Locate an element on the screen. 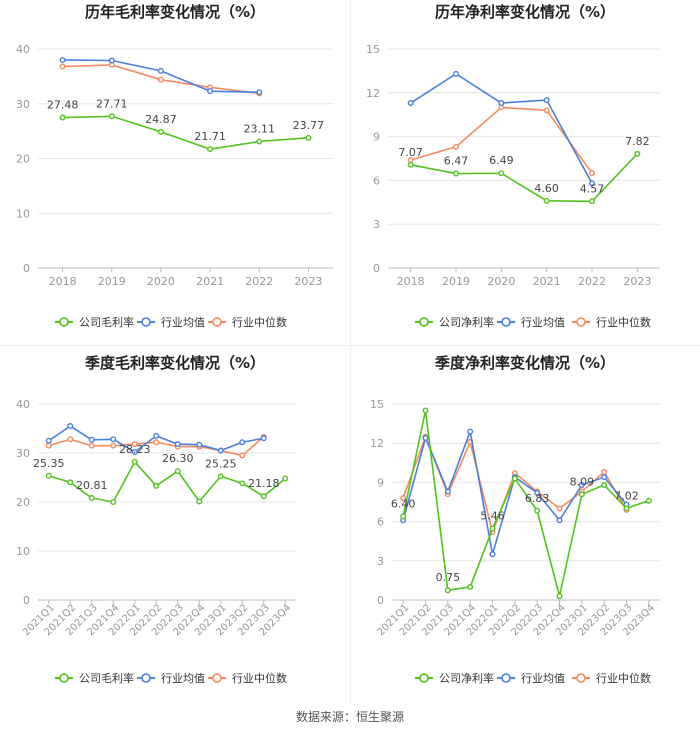 The width and height of the screenshot is (700, 734). x-tick-label: 2019 is located at coordinates (456, 281).